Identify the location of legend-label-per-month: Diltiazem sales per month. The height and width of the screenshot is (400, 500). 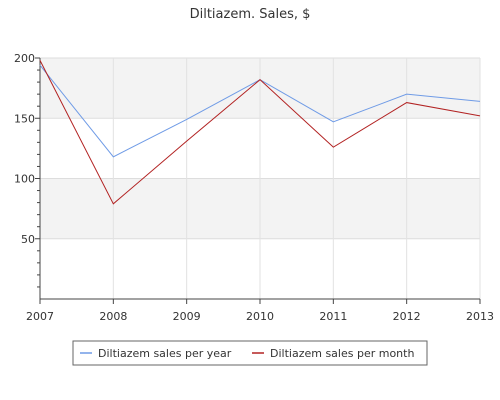
(342, 353).